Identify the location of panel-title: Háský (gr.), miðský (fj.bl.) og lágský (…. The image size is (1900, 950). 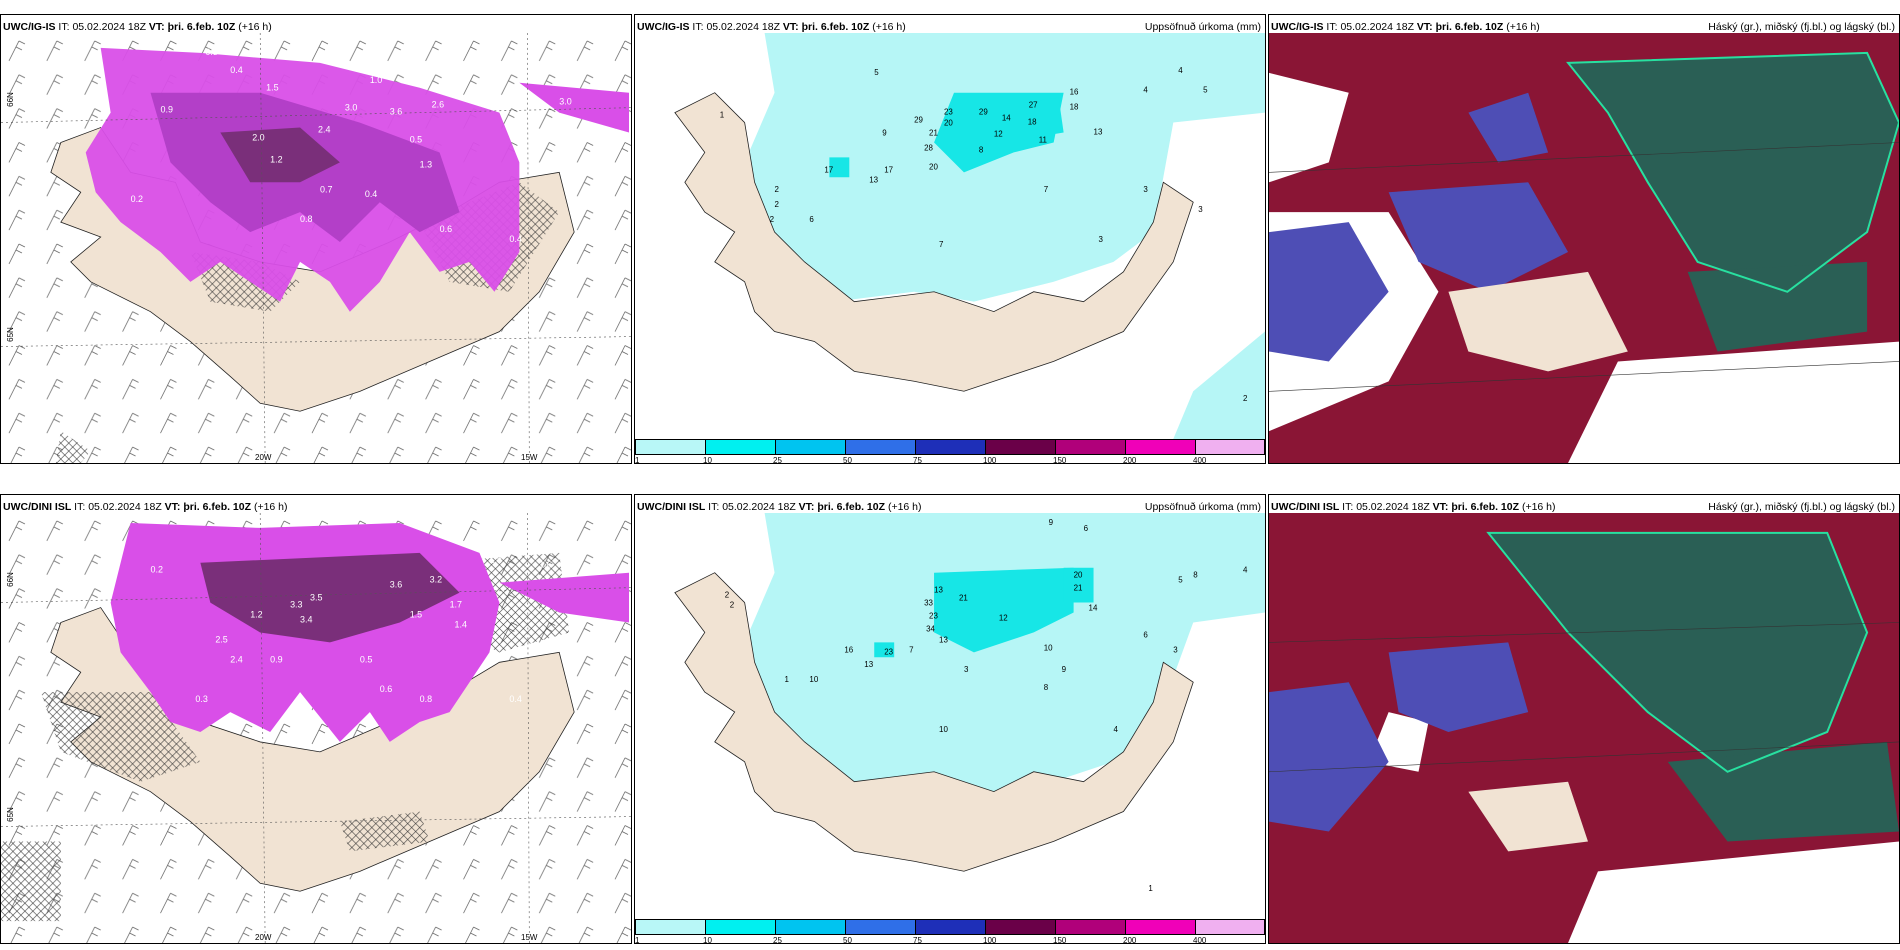
(1801, 27).